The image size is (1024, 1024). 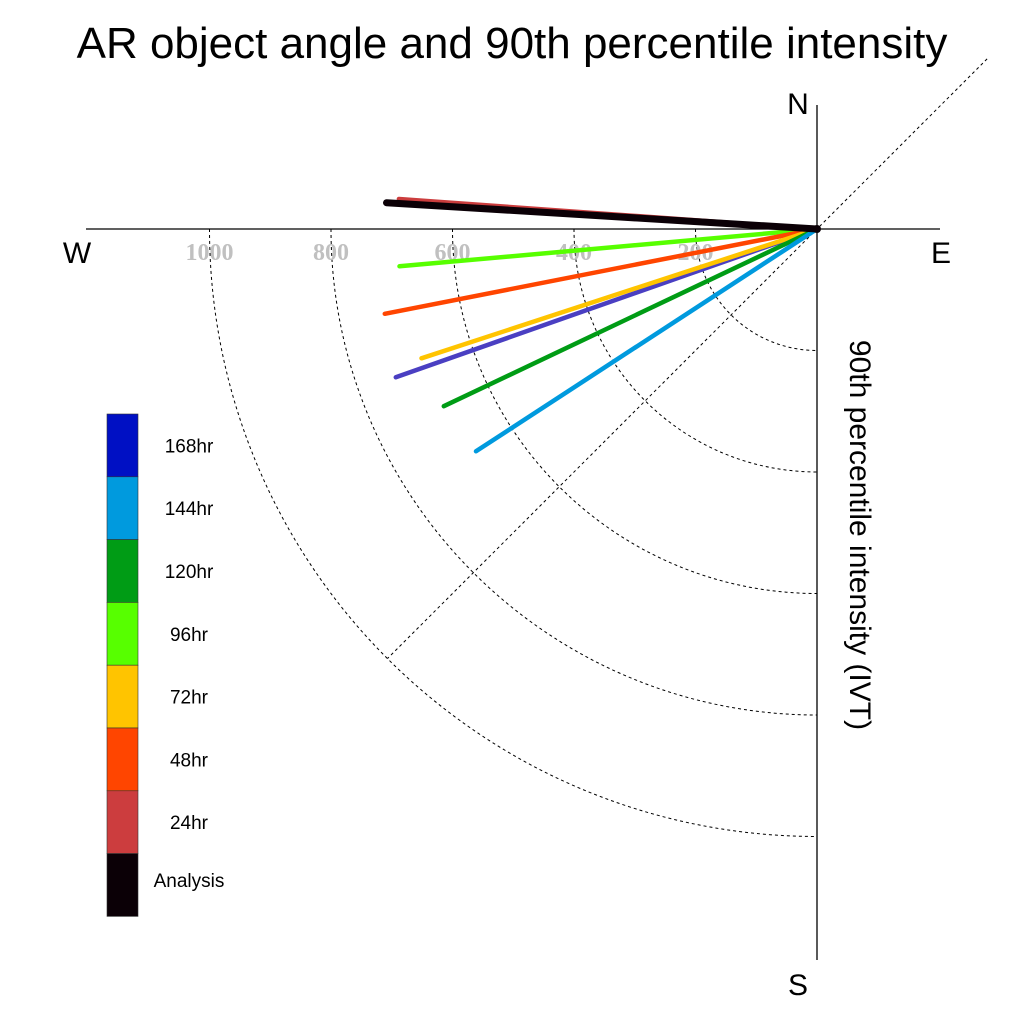 What do you see at coordinates (331, 253) in the screenshot?
I see `tick-label-800: 800` at bounding box center [331, 253].